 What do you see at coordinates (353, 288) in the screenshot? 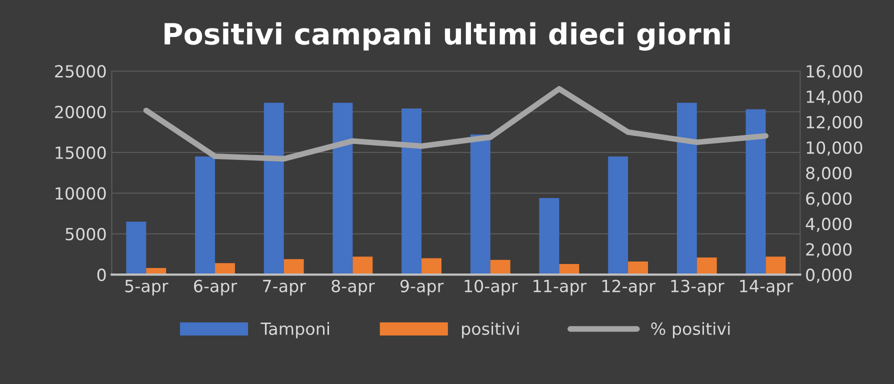
I see `x-tick-label: 8-apr` at bounding box center [353, 288].